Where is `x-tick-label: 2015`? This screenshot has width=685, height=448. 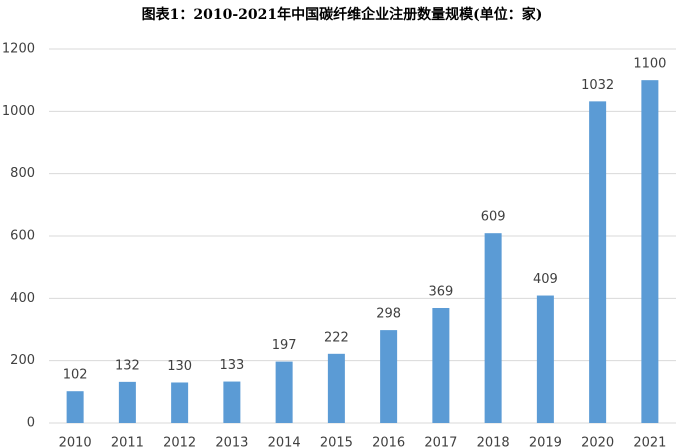 x-tick-label: 2015 is located at coordinates (336, 442).